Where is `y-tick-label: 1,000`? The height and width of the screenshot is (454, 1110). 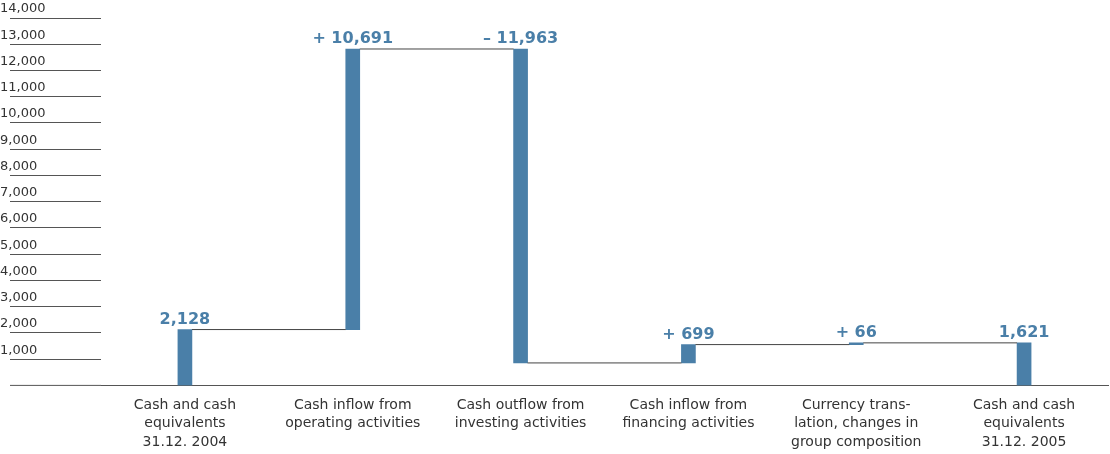 y-tick-label: 1,000 is located at coordinates (19, 349).